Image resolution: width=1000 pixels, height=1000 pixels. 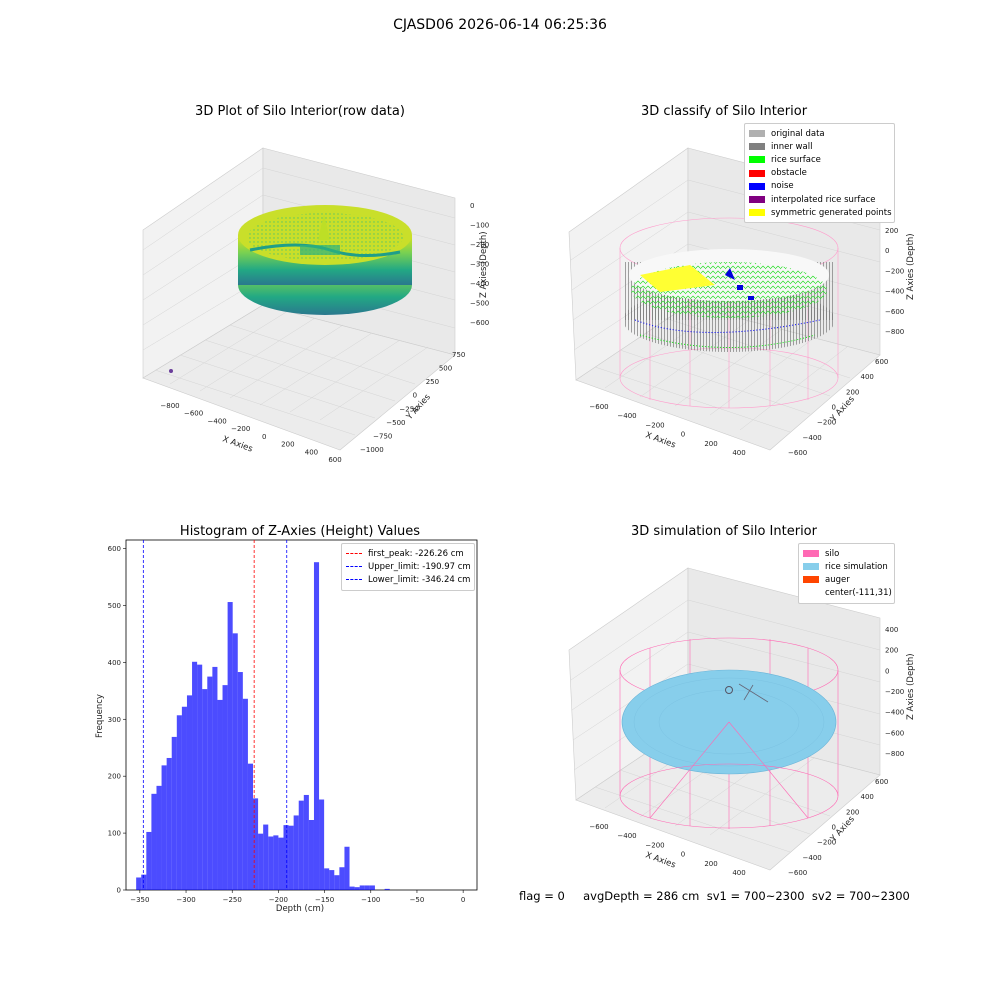 I want to click on classify-x-ticks: −600 −400 −200 0 200 400, so click(x=667, y=430).